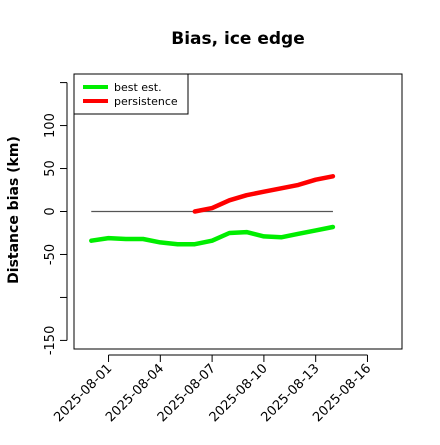  Describe the element at coordinates (55, 219) in the screenshot. I see `y-axis: -150 -50 0 50 100` at that location.